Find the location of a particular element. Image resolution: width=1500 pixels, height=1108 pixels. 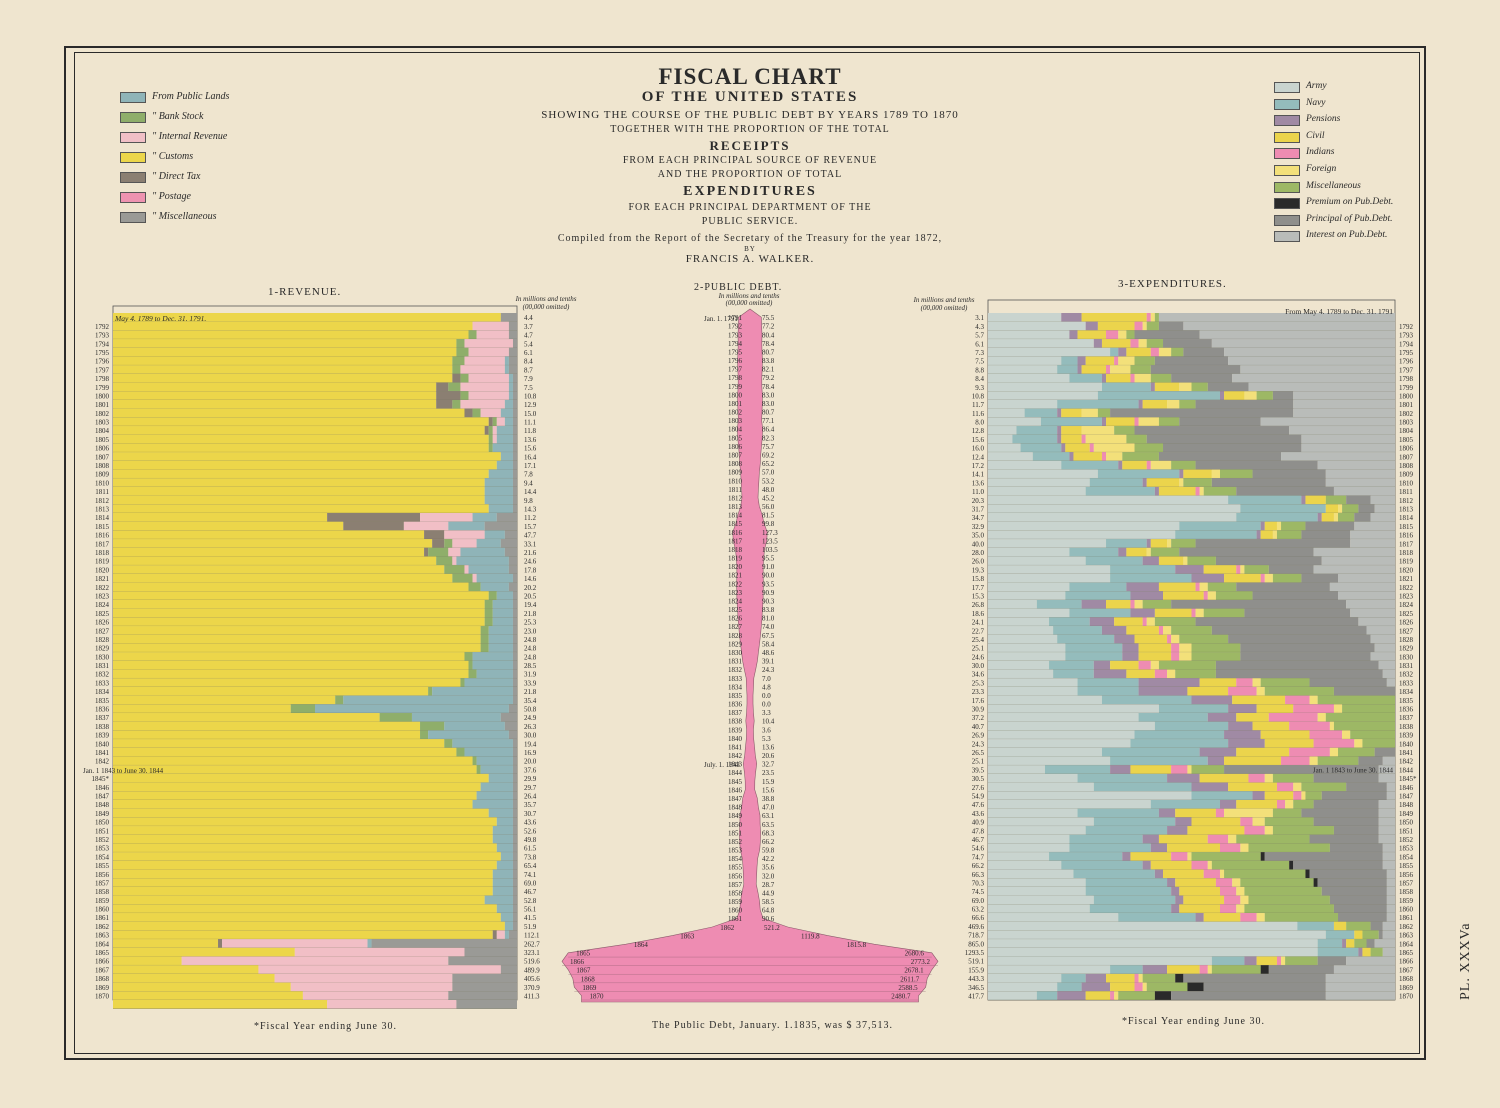

debt-year-label: 1821 is located at coordinates (735, 576).